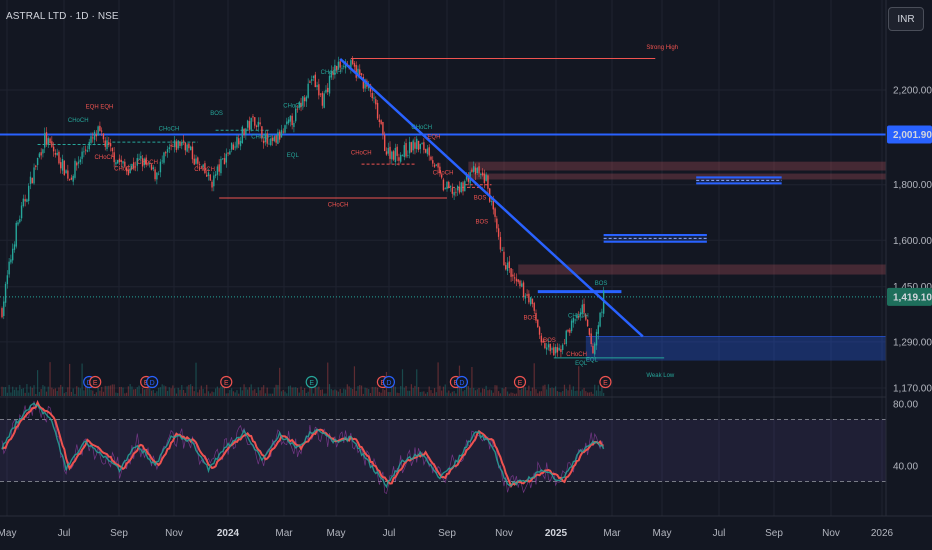 This screenshot has width=932, height=550. What do you see at coordinates (520, 382) in the screenshot?
I see `event-marker-circle` at bounding box center [520, 382].